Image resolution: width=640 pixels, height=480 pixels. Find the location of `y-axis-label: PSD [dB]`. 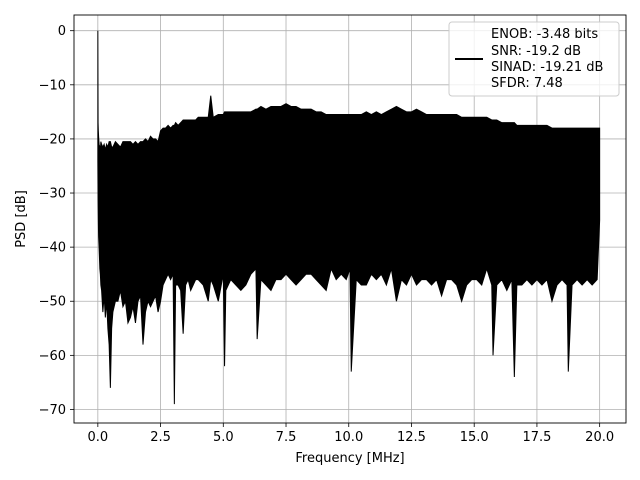

y-axis-label: PSD [dB] is located at coordinates (21, 219).